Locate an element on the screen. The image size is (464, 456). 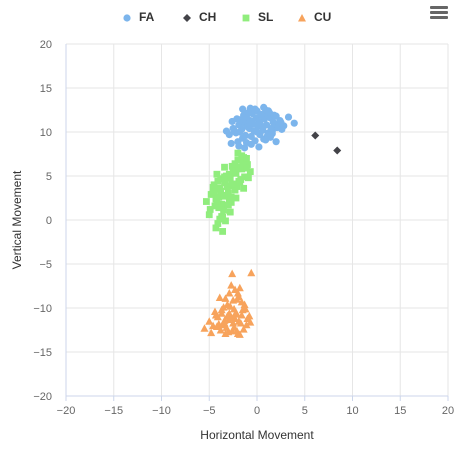
diamond-marker-icon is located at coordinates (187, 17).